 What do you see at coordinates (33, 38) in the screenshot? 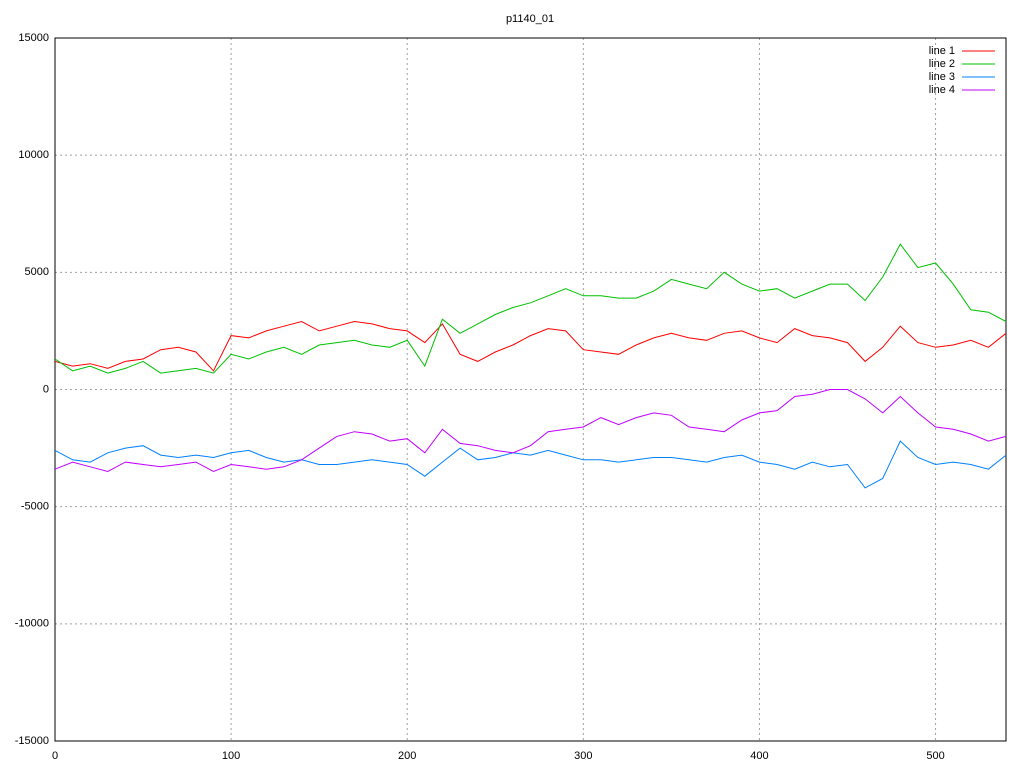
I see `y-tick-label: 15000` at bounding box center [33, 38].